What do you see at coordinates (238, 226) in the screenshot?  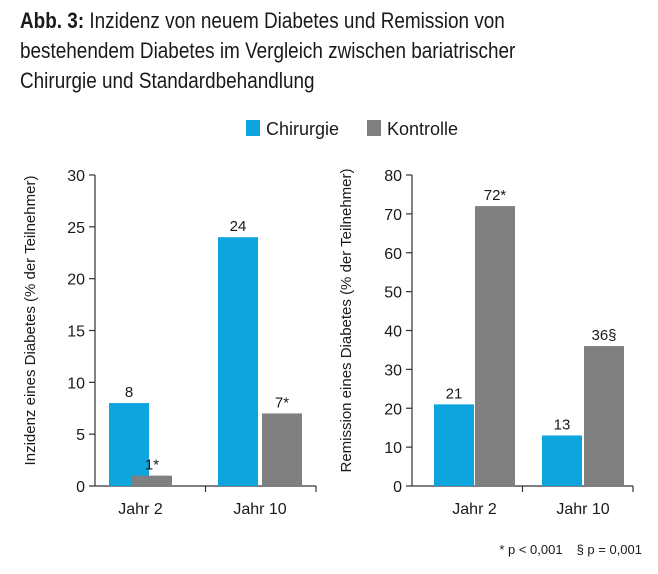 I see `incidence-data-label: 24` at bounding box center [238, 226].